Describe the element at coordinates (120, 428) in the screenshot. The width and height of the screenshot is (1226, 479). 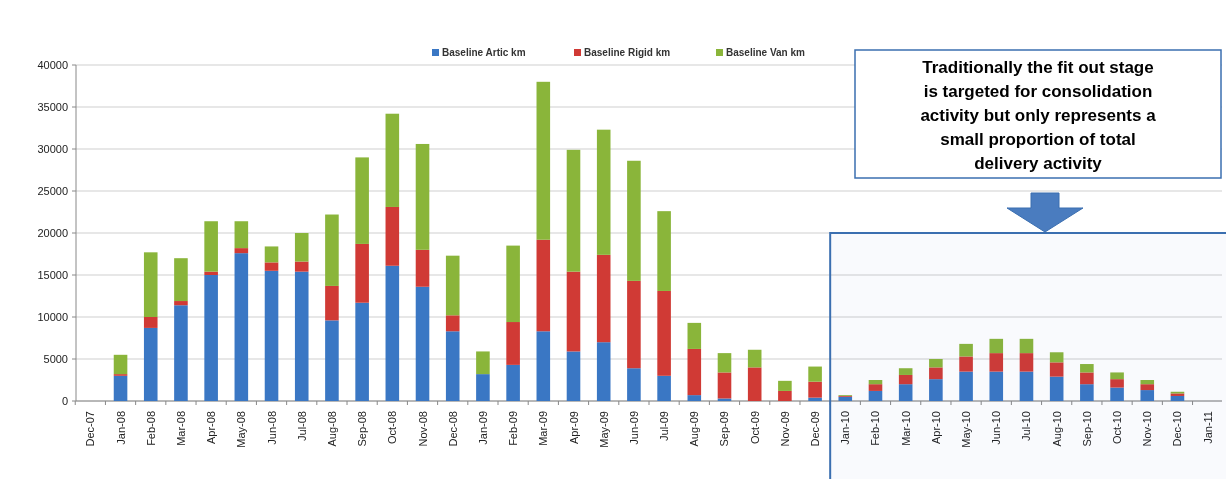
I see `x-tick-label: Jan-08` at that location.